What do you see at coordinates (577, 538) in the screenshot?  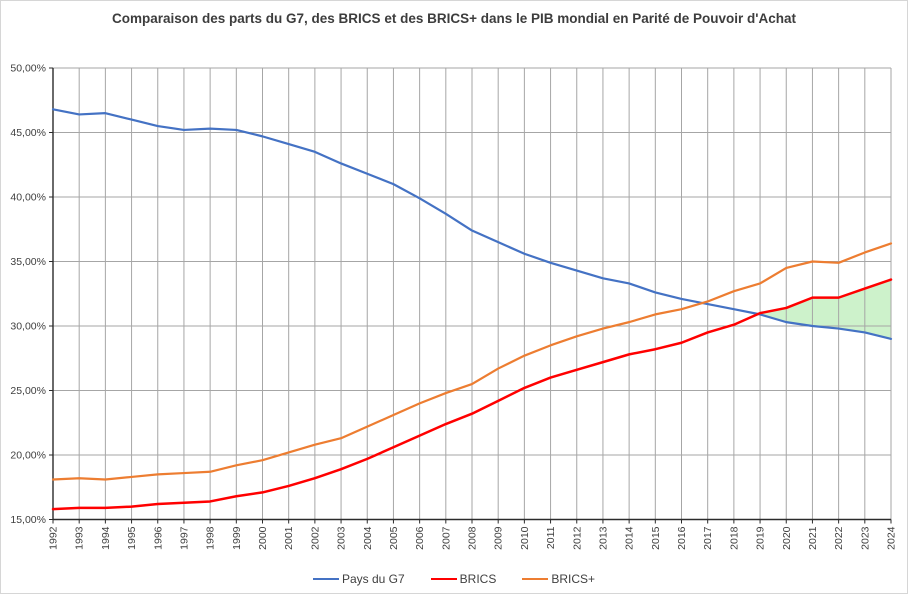 I see `x-axis-tick-label: 2012` at bounding box center [577, 538].